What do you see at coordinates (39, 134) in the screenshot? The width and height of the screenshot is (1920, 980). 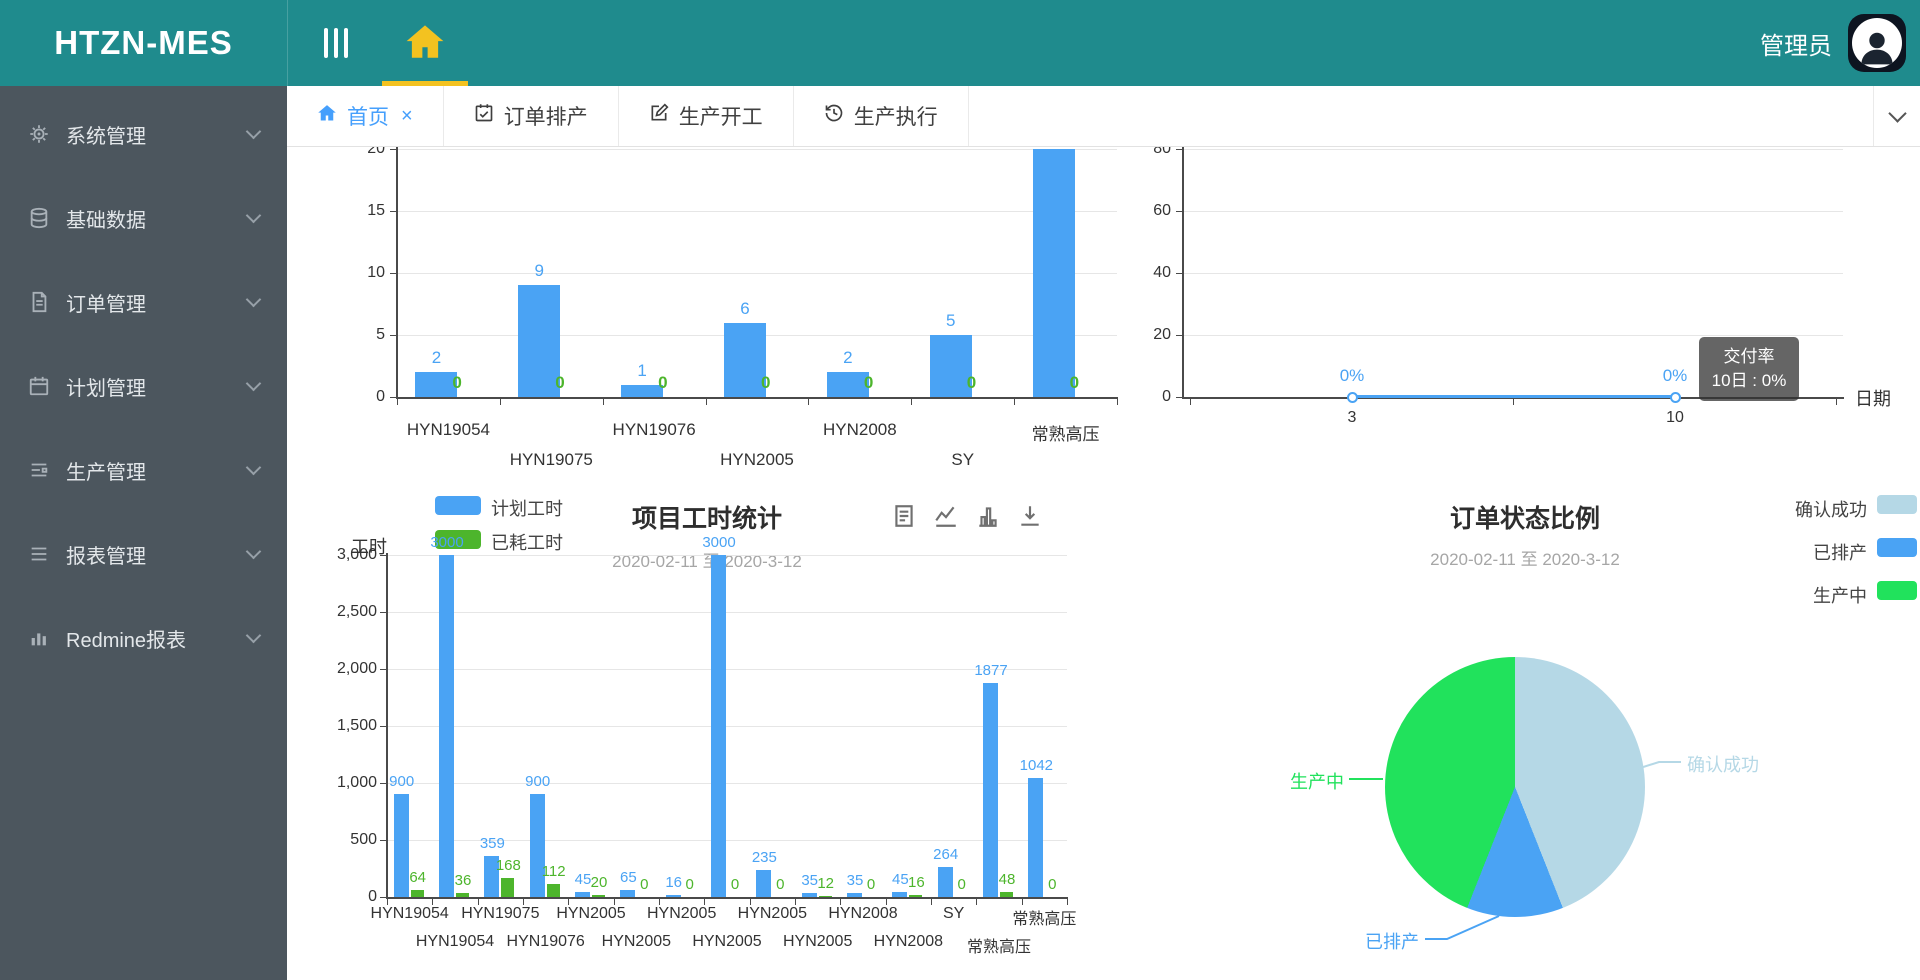 I see `gear-icon` at bounding box center [39, 134].